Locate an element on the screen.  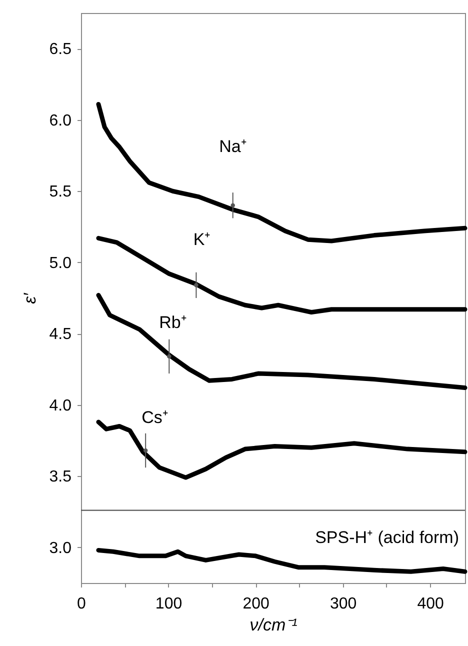
y-axis-title: ε′ is located at coordinates (30, 298).